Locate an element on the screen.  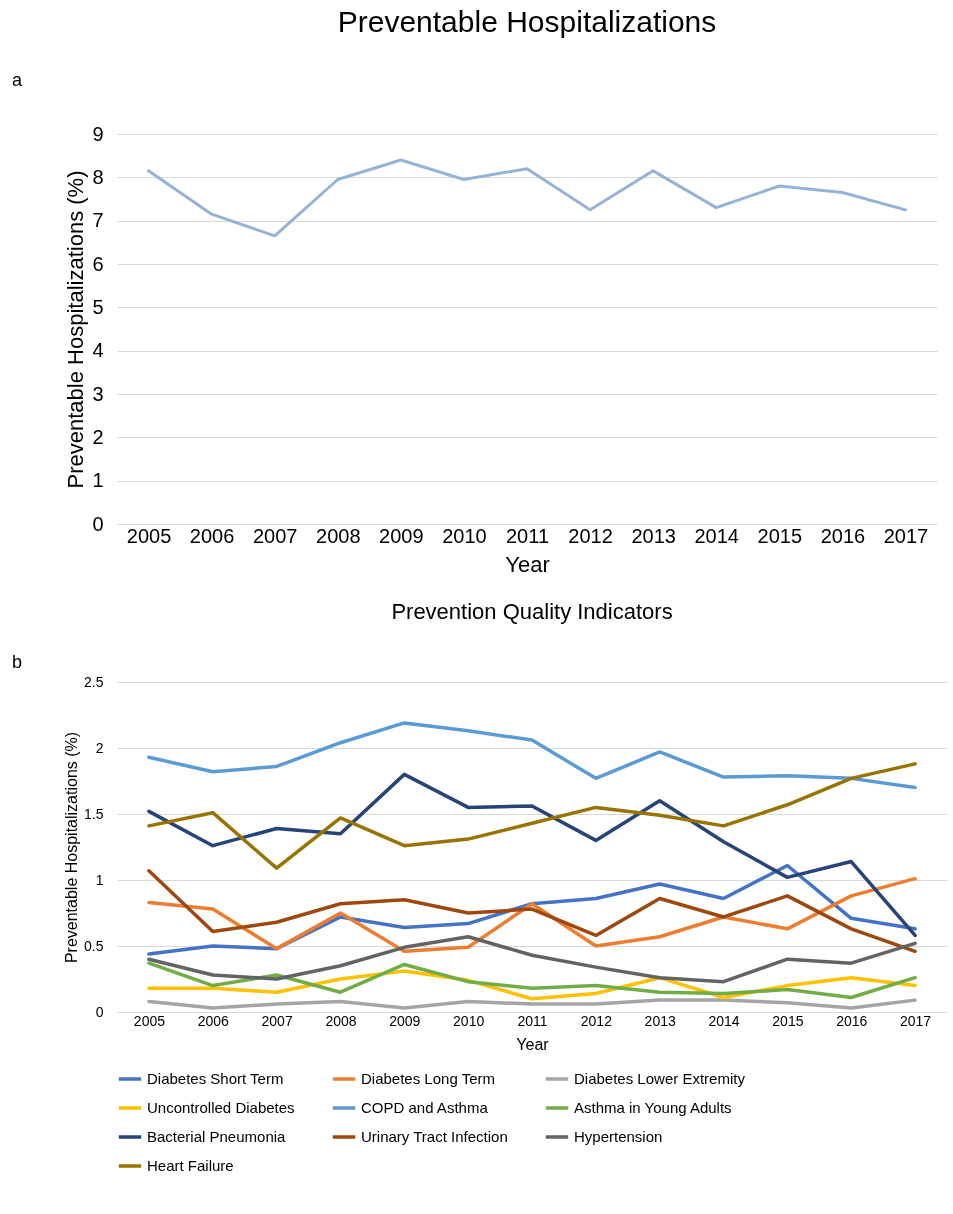
y-tick-label: 4 is located at coordinates (98, 350).